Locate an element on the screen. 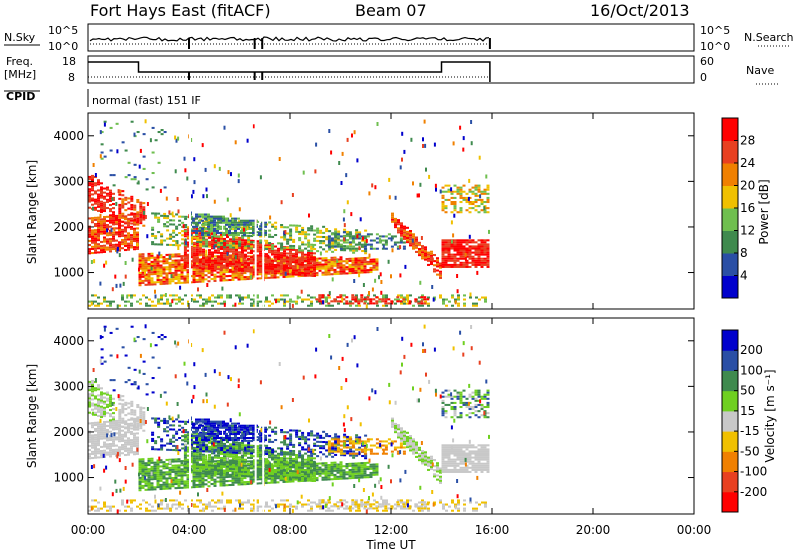 Image resolution: width=800 pixels, height=554 pixels. date-label: 16/Oct/2013 is located at coordinates (640, 10).